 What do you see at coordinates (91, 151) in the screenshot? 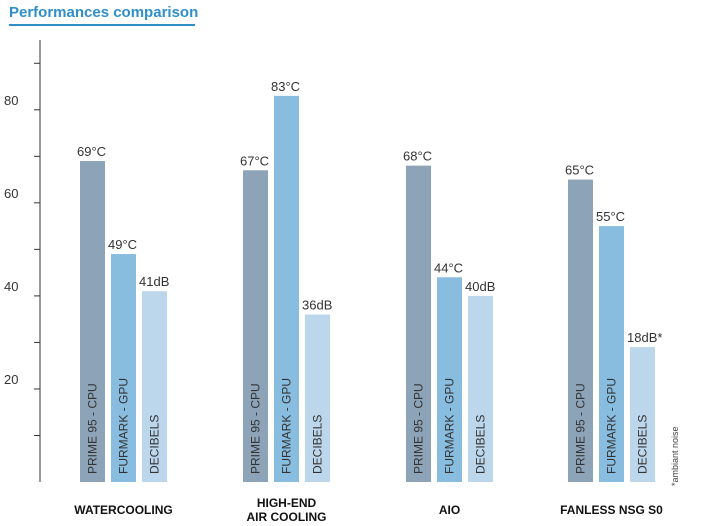
I see `bar-value-label: 69°C` at bounding box center [91, 151].